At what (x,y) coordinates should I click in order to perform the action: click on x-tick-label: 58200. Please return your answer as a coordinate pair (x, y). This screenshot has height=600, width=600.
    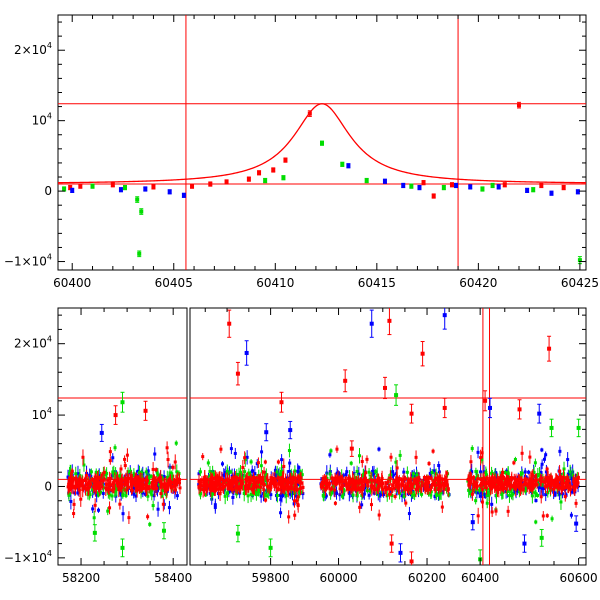
    Looking at the image, I should click on (81, 578).